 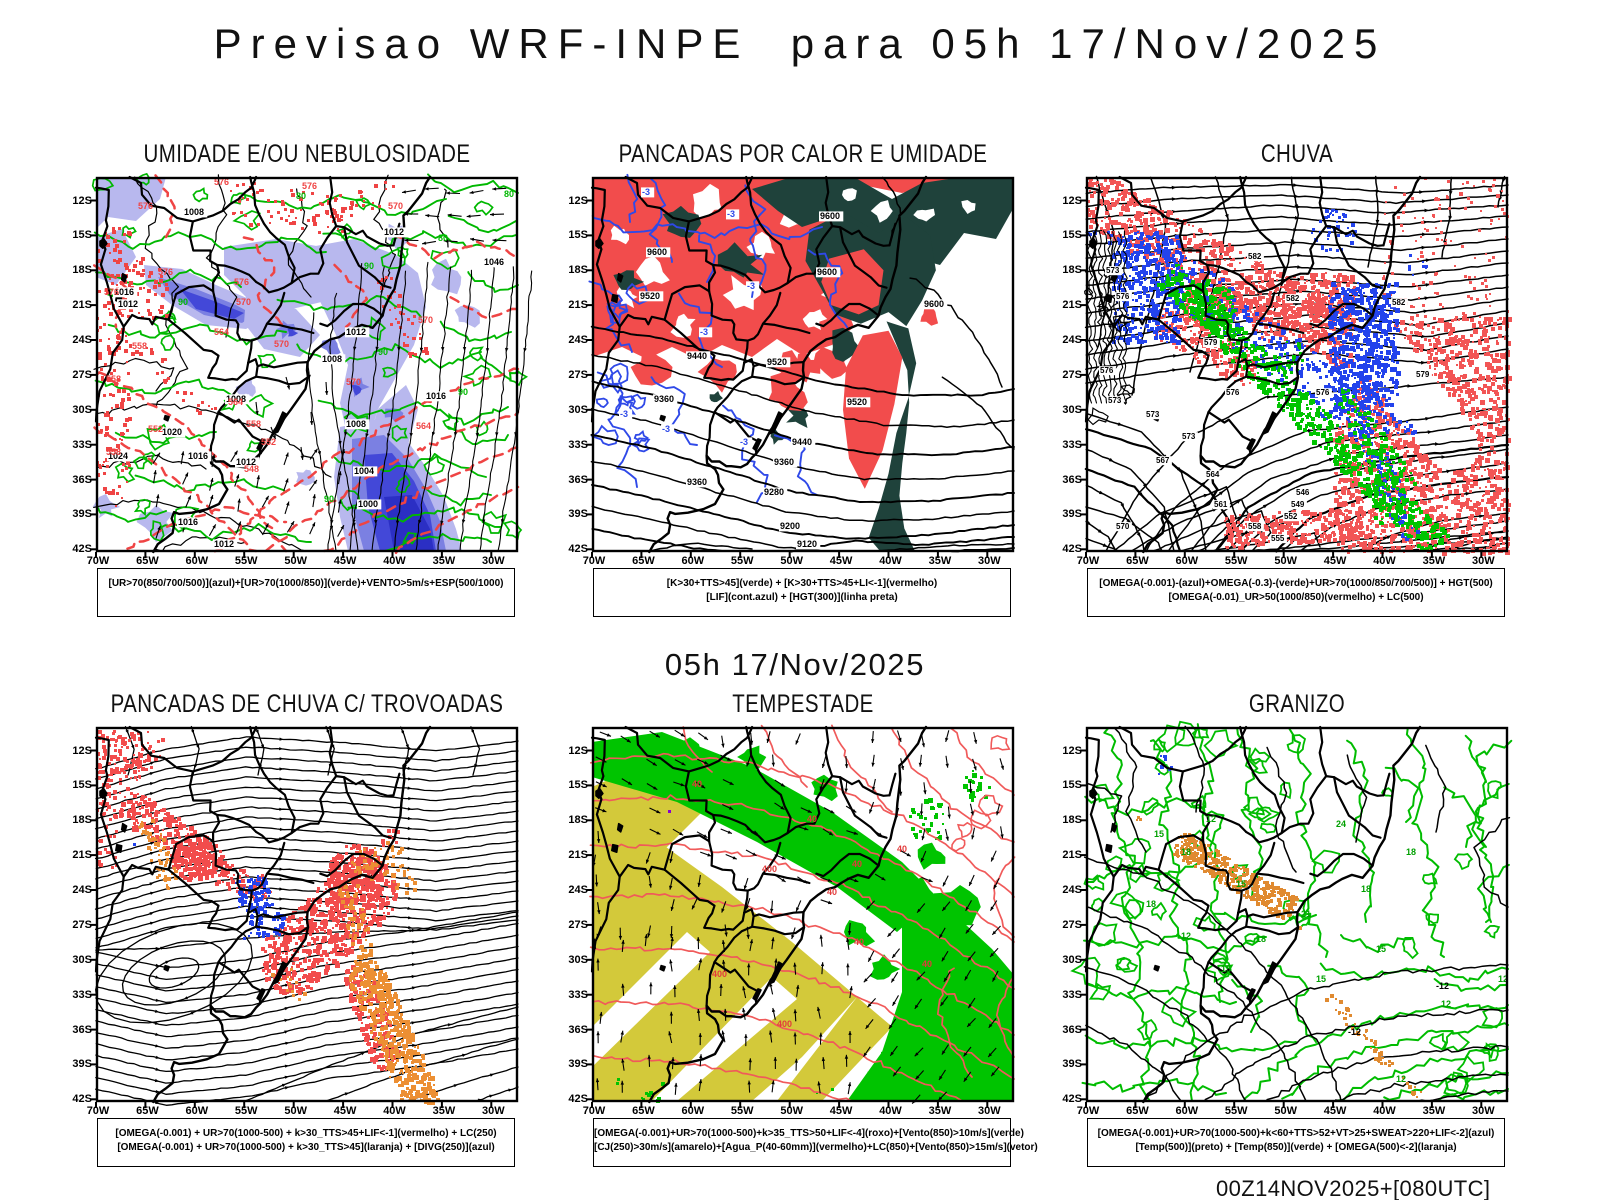 I want to click on svg-text: 1024, so click(x=118, y=456).